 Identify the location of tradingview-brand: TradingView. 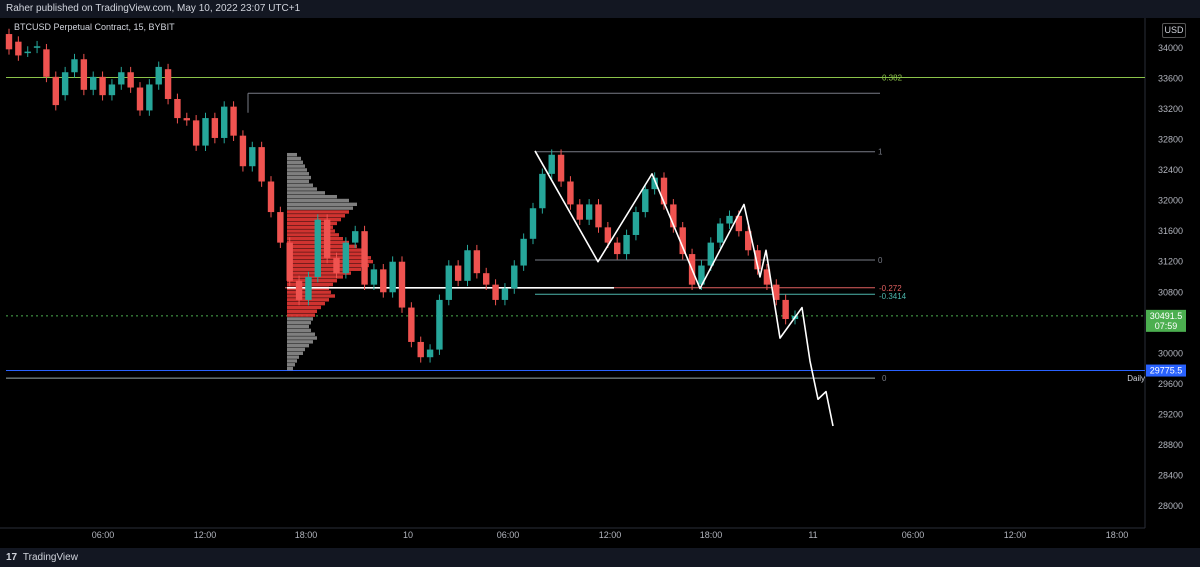
(50, 557).